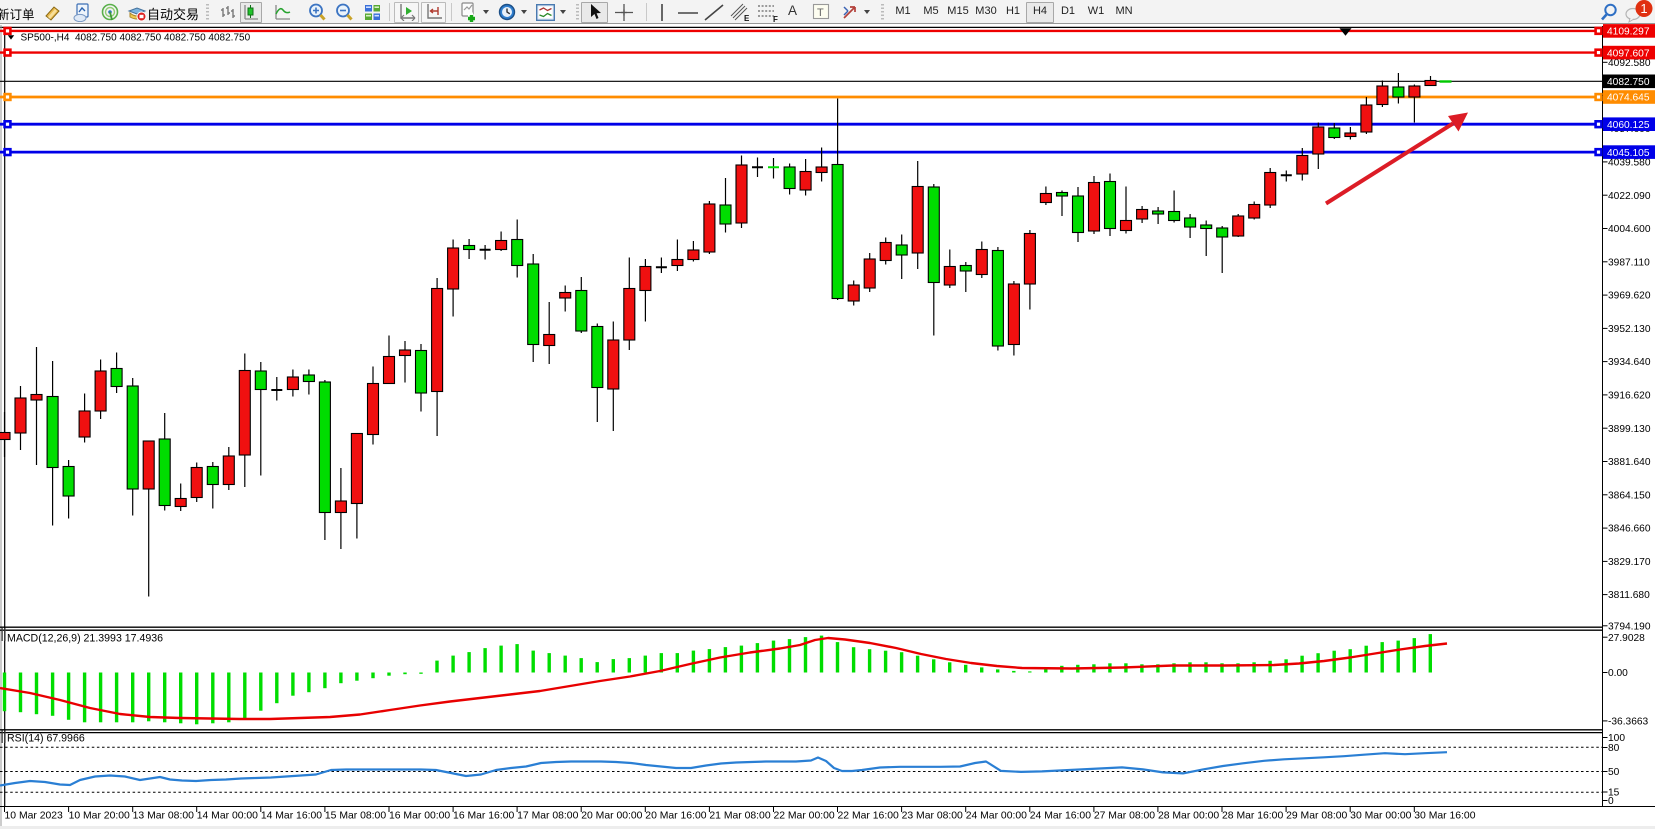 The height and width of the screenshot is (829, 1655). I want to click on svg-text: 1, so click(1643, 8).